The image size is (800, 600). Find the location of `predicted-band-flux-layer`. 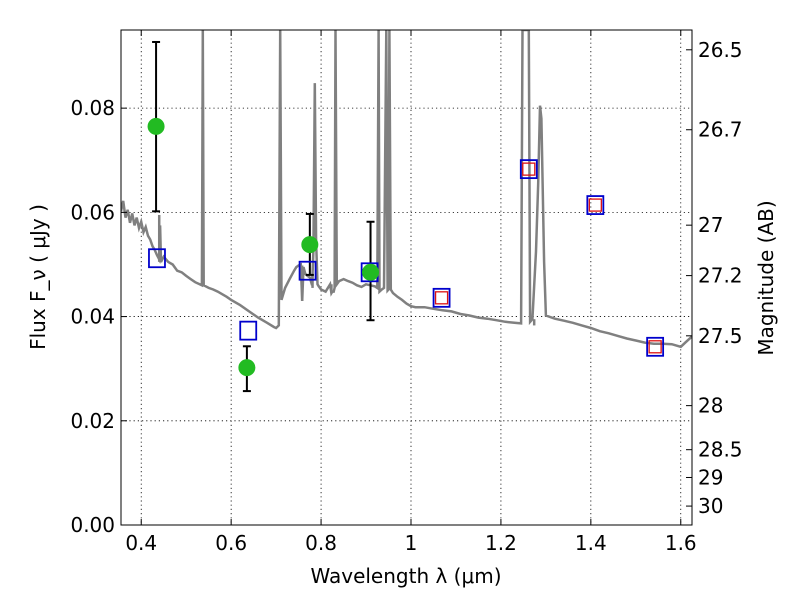

predicted-band-flux-layer is located at coordinates (548, 258).